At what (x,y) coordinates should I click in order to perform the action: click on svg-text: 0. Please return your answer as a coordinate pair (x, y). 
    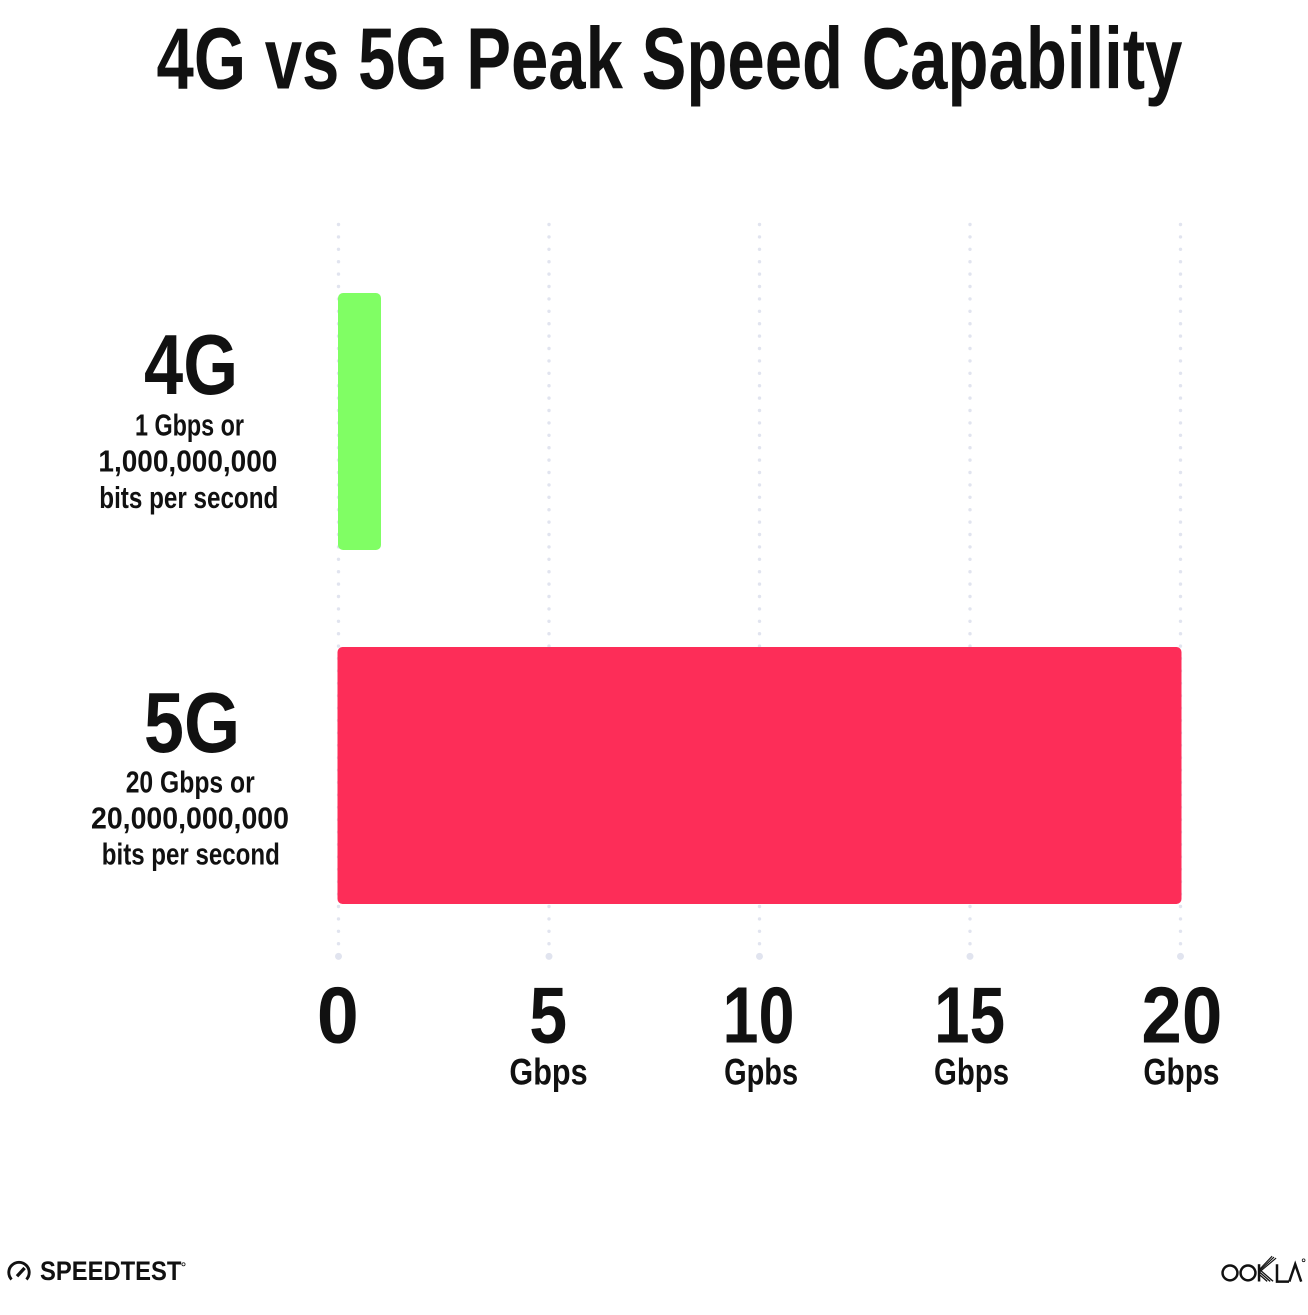
    Looking at the image, I should click on (338, 1015).